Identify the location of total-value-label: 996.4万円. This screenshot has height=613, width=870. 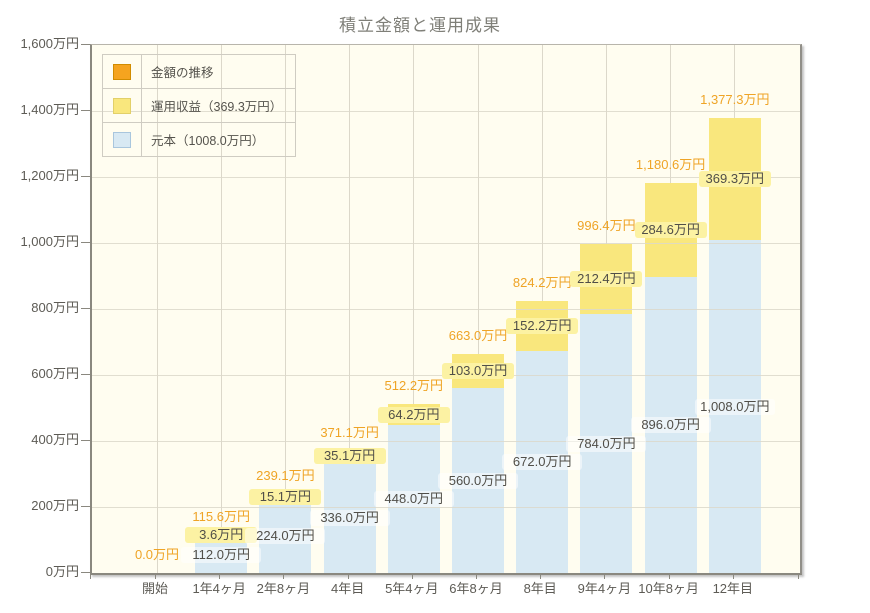
(606, 226).